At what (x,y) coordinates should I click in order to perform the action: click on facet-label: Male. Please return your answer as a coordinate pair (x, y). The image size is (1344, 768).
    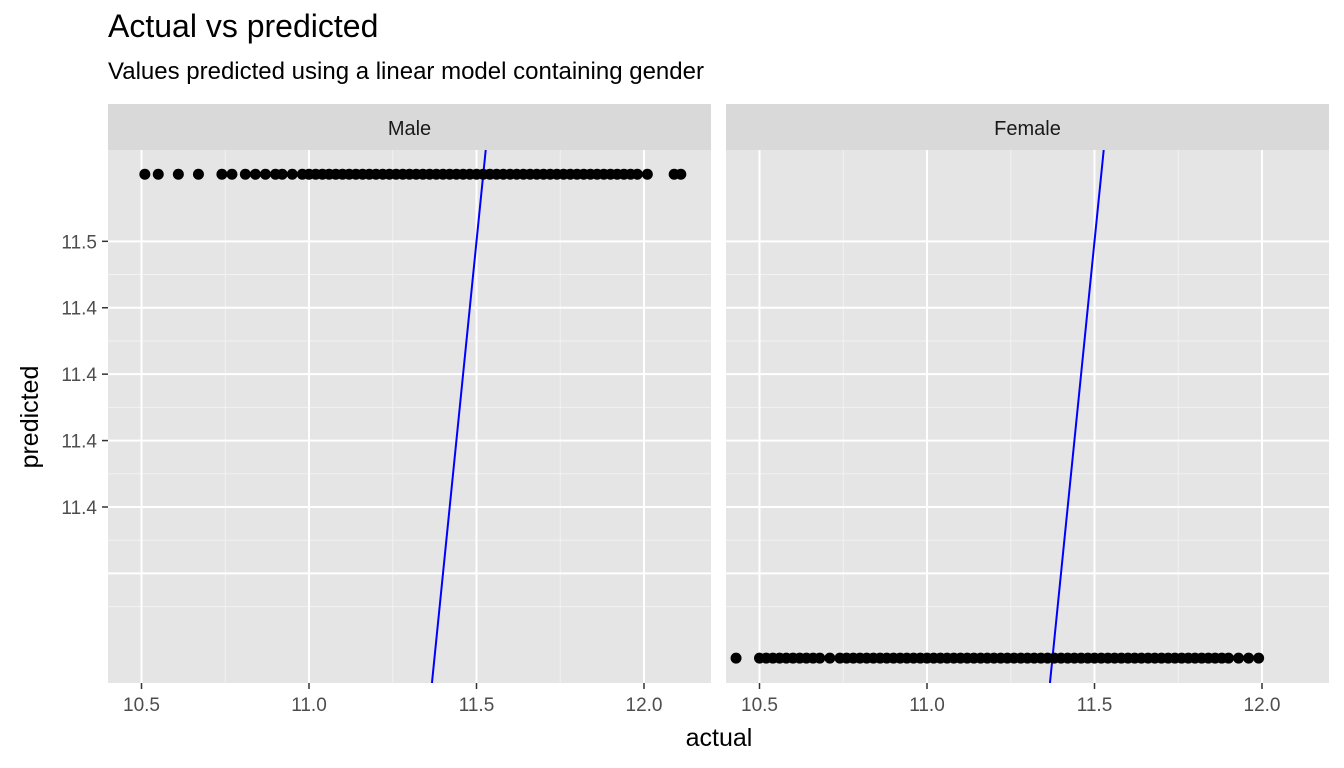
    Looking at the image, I should click on (409, 129).